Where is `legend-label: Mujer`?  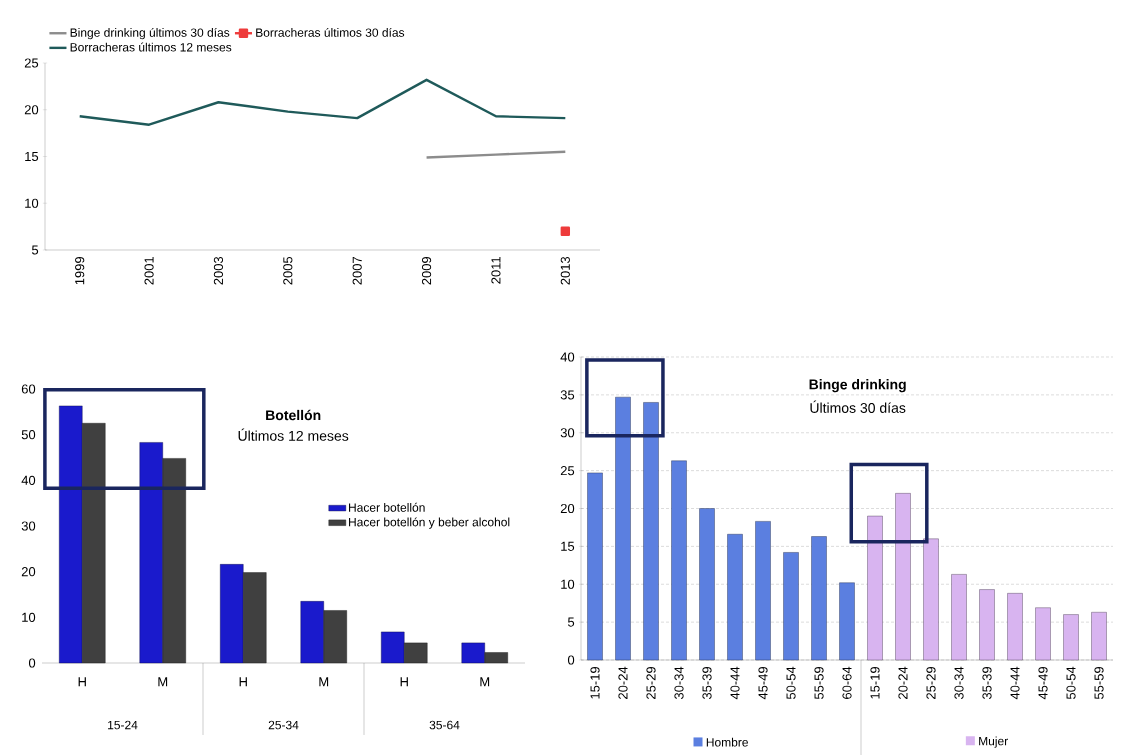 legend-label: Mujer is located at coordinates (993, 742).